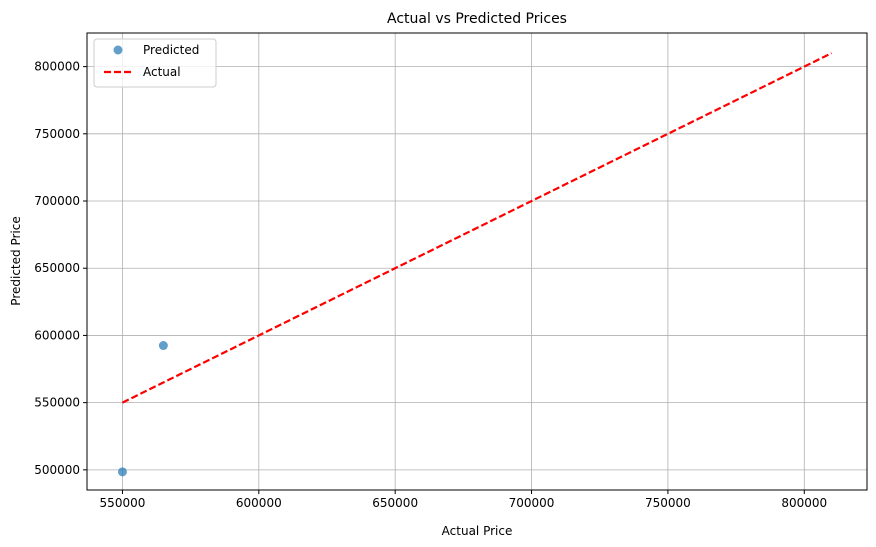  I want to click on x-tick-label: 550000, so click(123, 503).